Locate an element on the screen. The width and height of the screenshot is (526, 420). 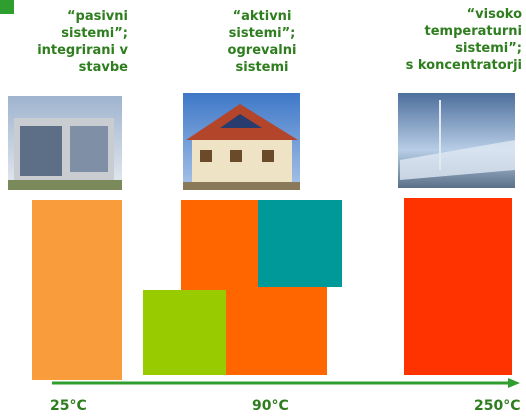
photo-passive is located at coordinates (65, 143).